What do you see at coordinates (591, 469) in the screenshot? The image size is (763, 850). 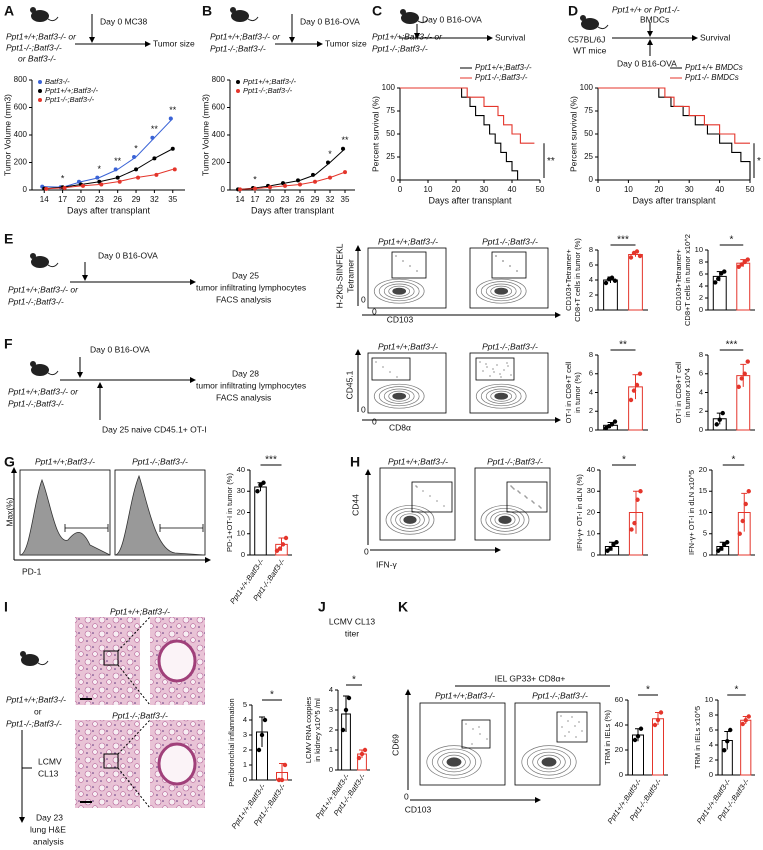 I see `y-tick-label: 40` at bounding box center [591, 469].